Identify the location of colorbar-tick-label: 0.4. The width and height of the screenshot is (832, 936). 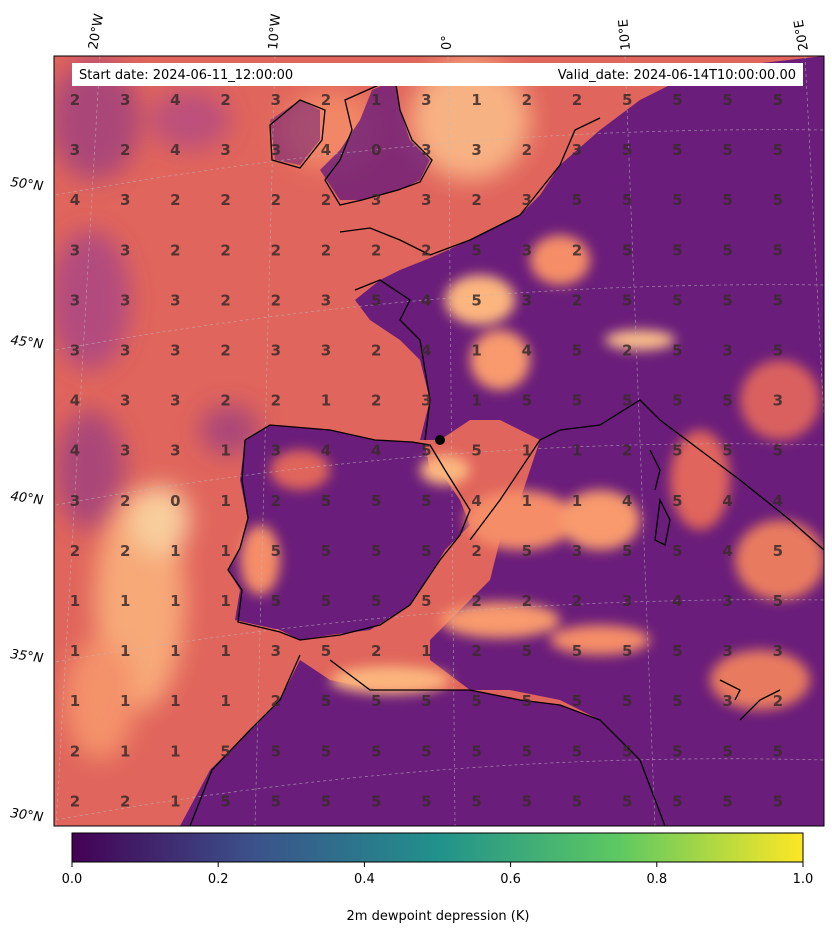
(364, 879).